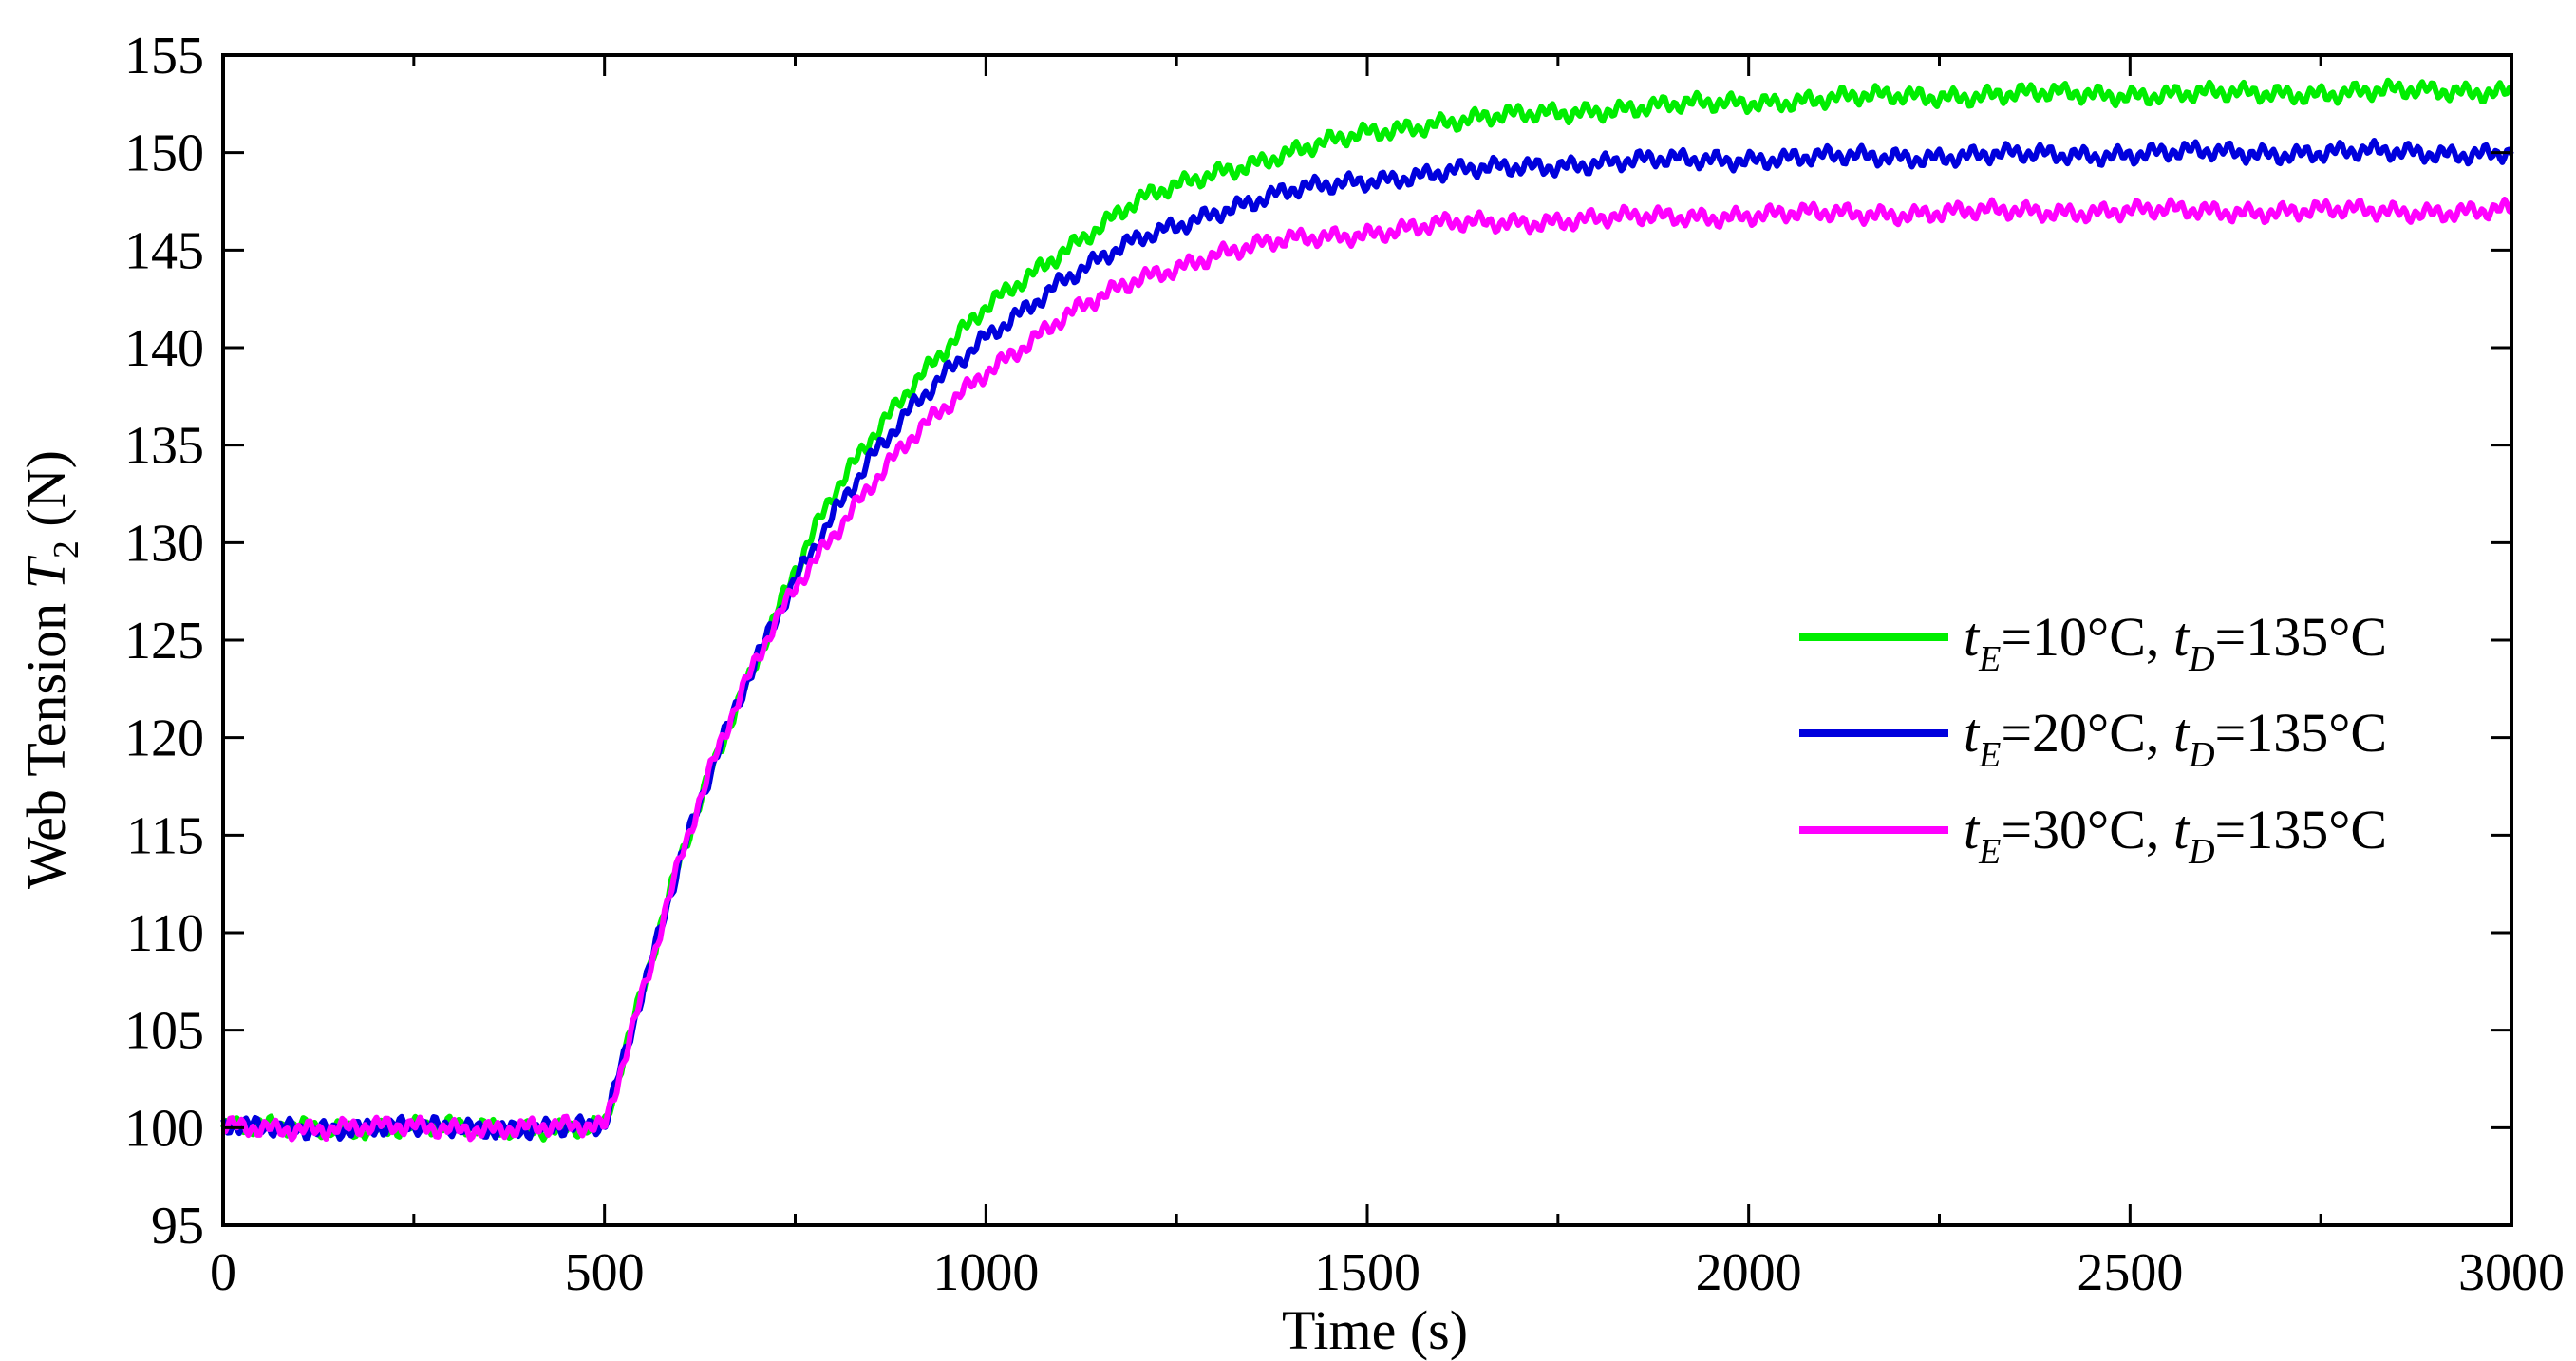  What do you see at coordinates (165, 933) in the screenshot?
I see `y-tick-label: 110` at bounding box center [165, 933].